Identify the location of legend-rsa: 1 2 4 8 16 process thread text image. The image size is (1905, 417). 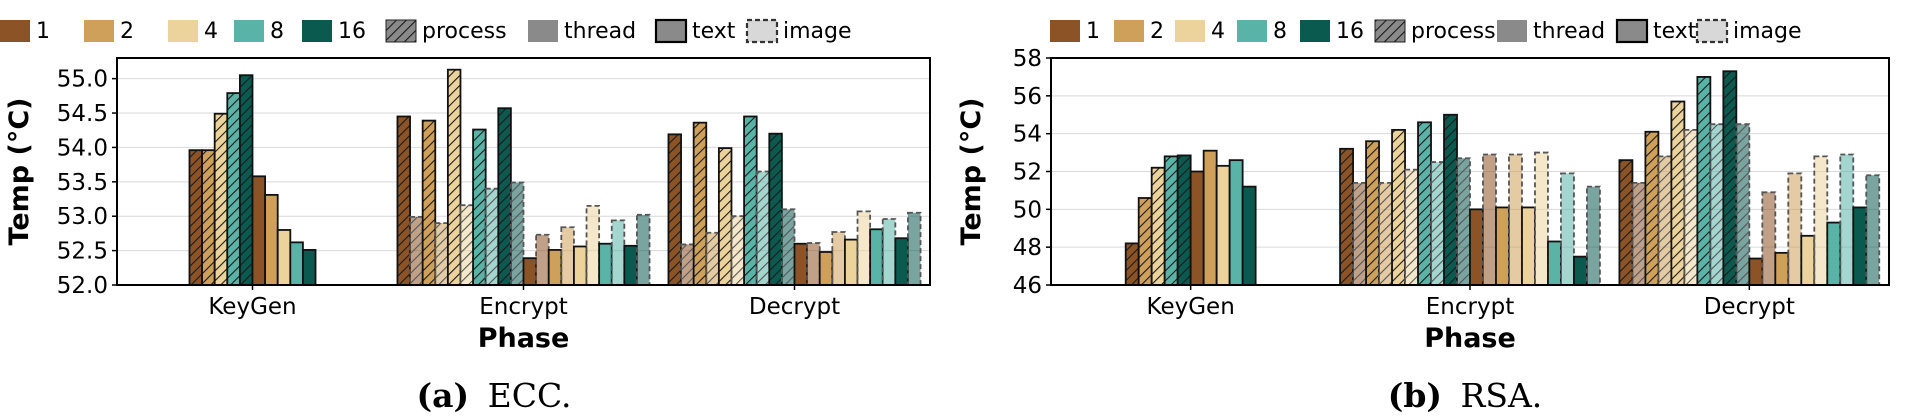
(1426, 31).